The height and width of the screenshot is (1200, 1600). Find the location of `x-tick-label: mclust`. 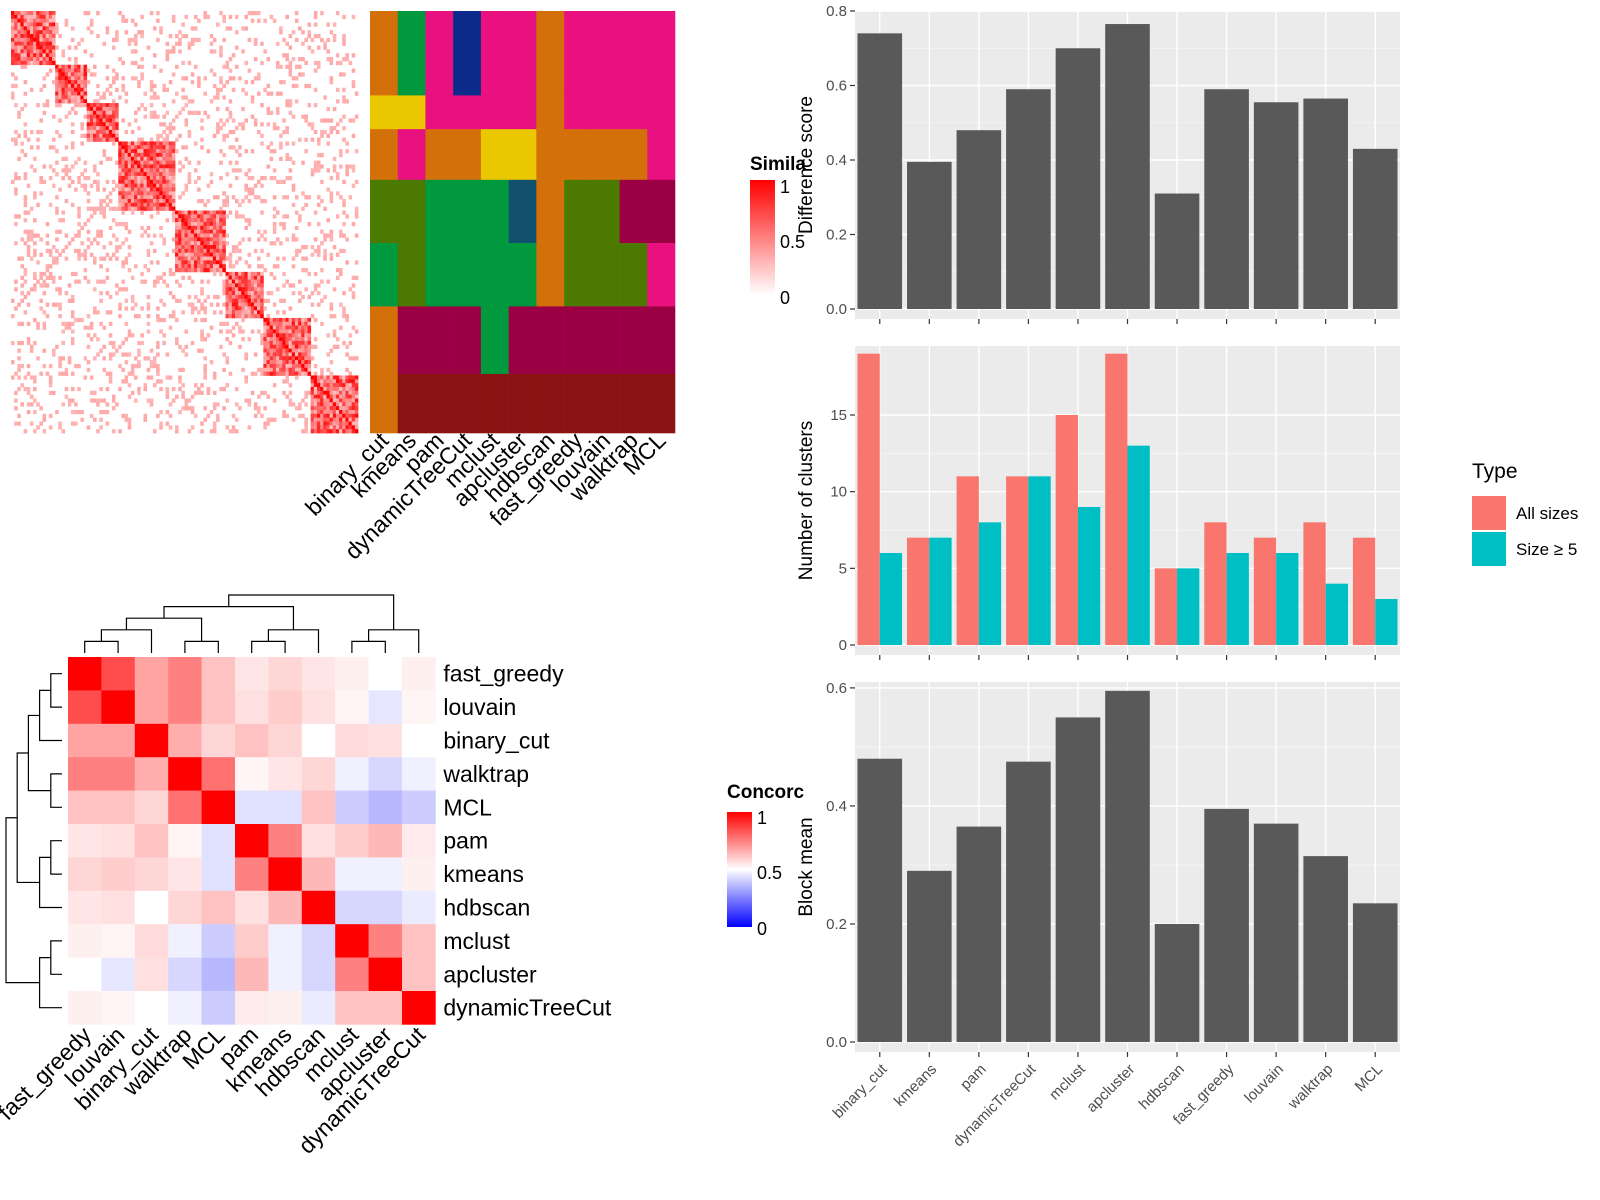

x-tick-label: mclust is located at coordinates (1067, 1081).